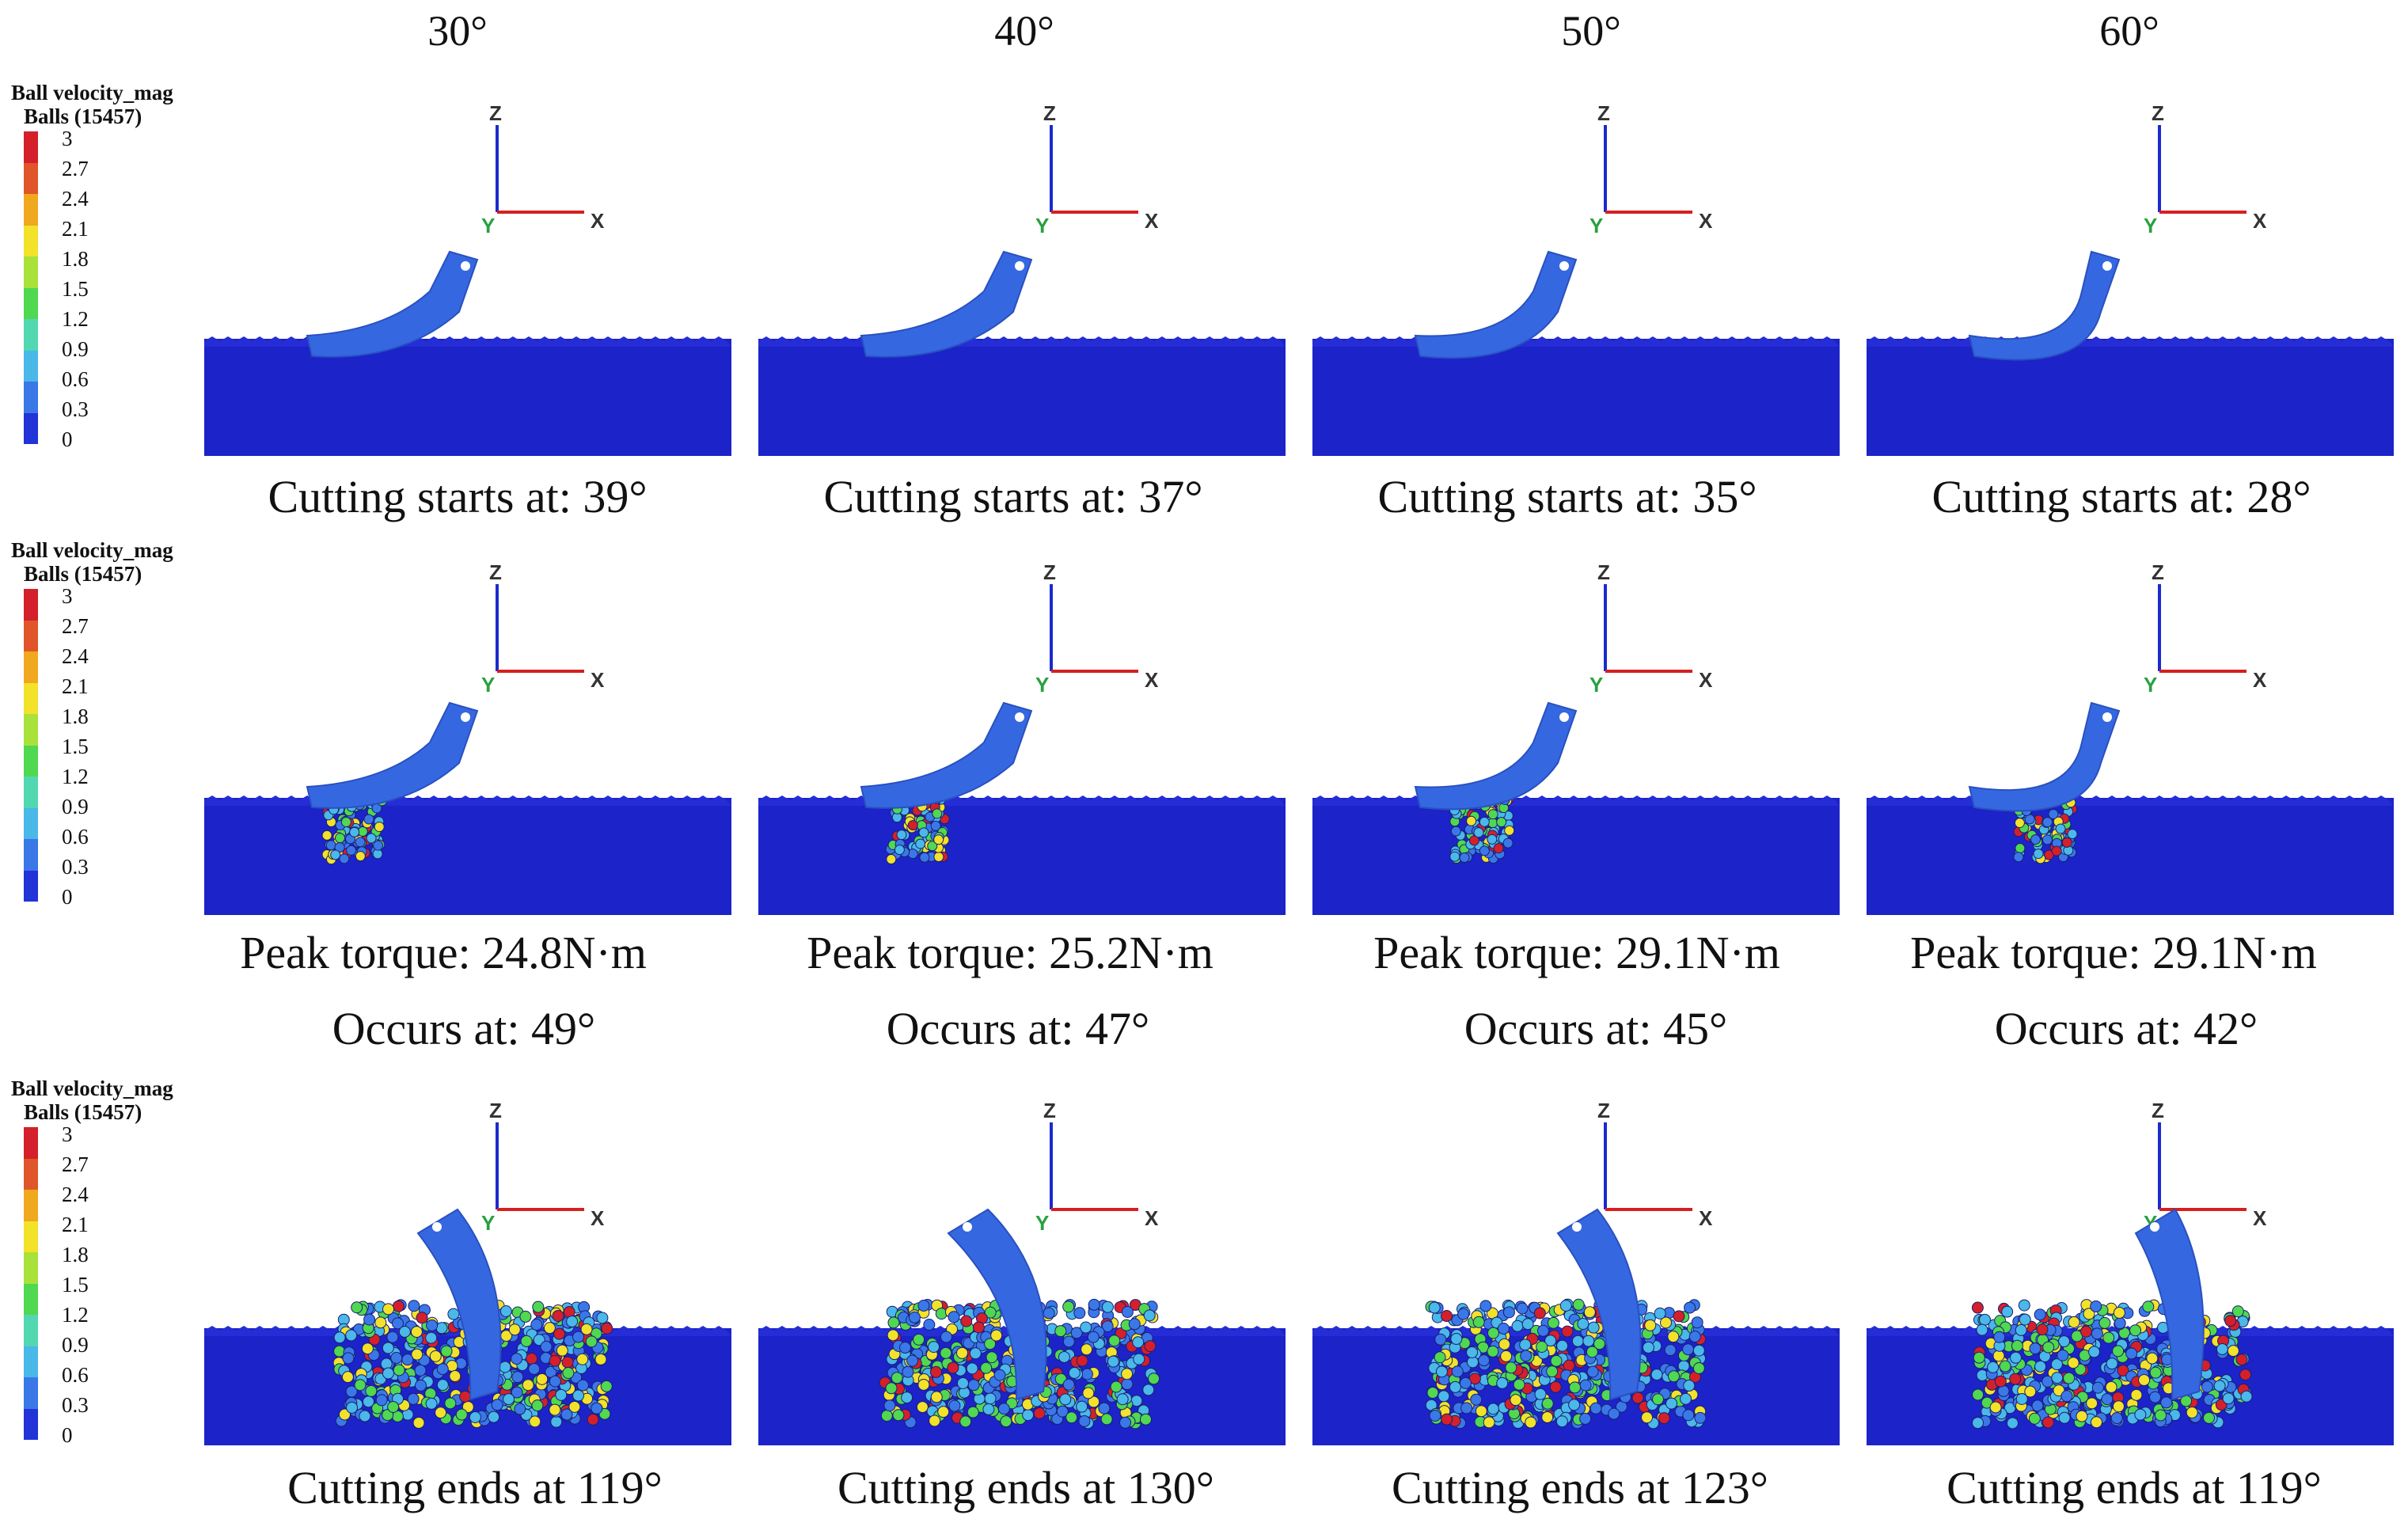 The height and width of the screenshot is (1534, 2408). What do you see at coordinates (1022, 397) in the screenshot?
I see `soil-body` at bounding box center [1022, 397].